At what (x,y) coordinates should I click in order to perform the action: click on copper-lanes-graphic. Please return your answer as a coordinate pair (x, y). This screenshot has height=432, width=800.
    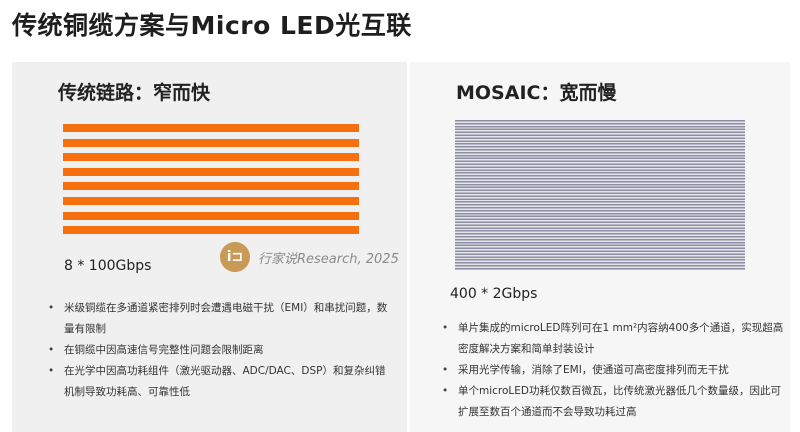
    Looking at the image, I should click on (211, 182).